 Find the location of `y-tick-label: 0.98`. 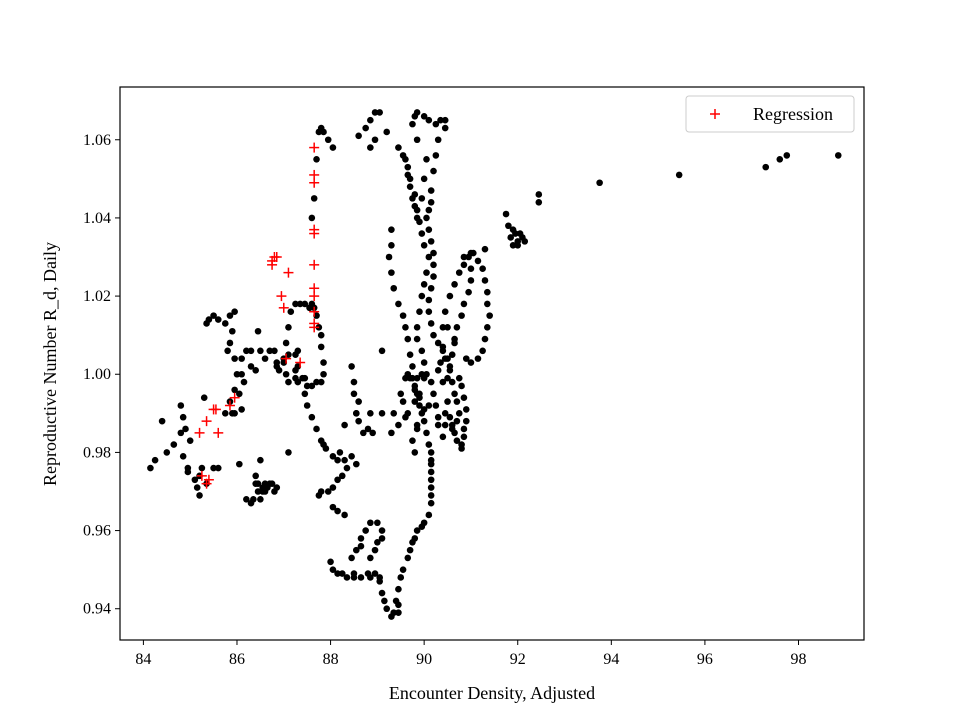

y-tick-label: 0.98 is located at coordinates (97, 452).